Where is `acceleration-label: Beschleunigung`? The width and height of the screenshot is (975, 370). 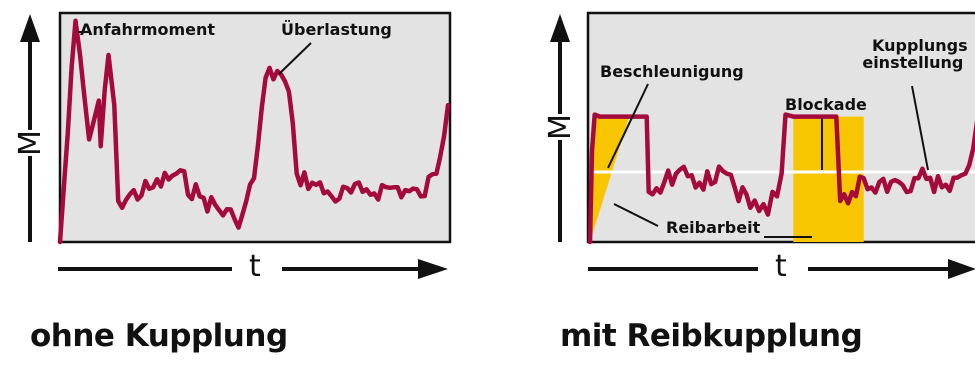
acceleration-label: Beschleunigung is located at coordinates (672, 72).